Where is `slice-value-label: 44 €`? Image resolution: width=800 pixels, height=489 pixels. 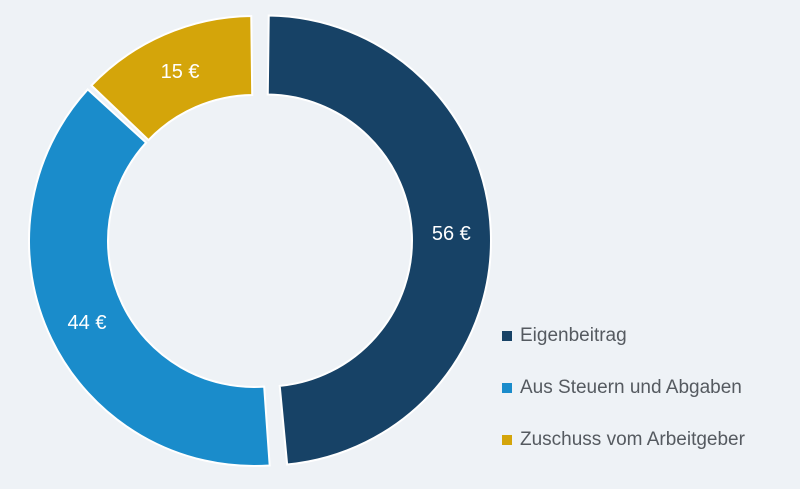
slice-value-label: 44 € is located at coordinates (87, 323).